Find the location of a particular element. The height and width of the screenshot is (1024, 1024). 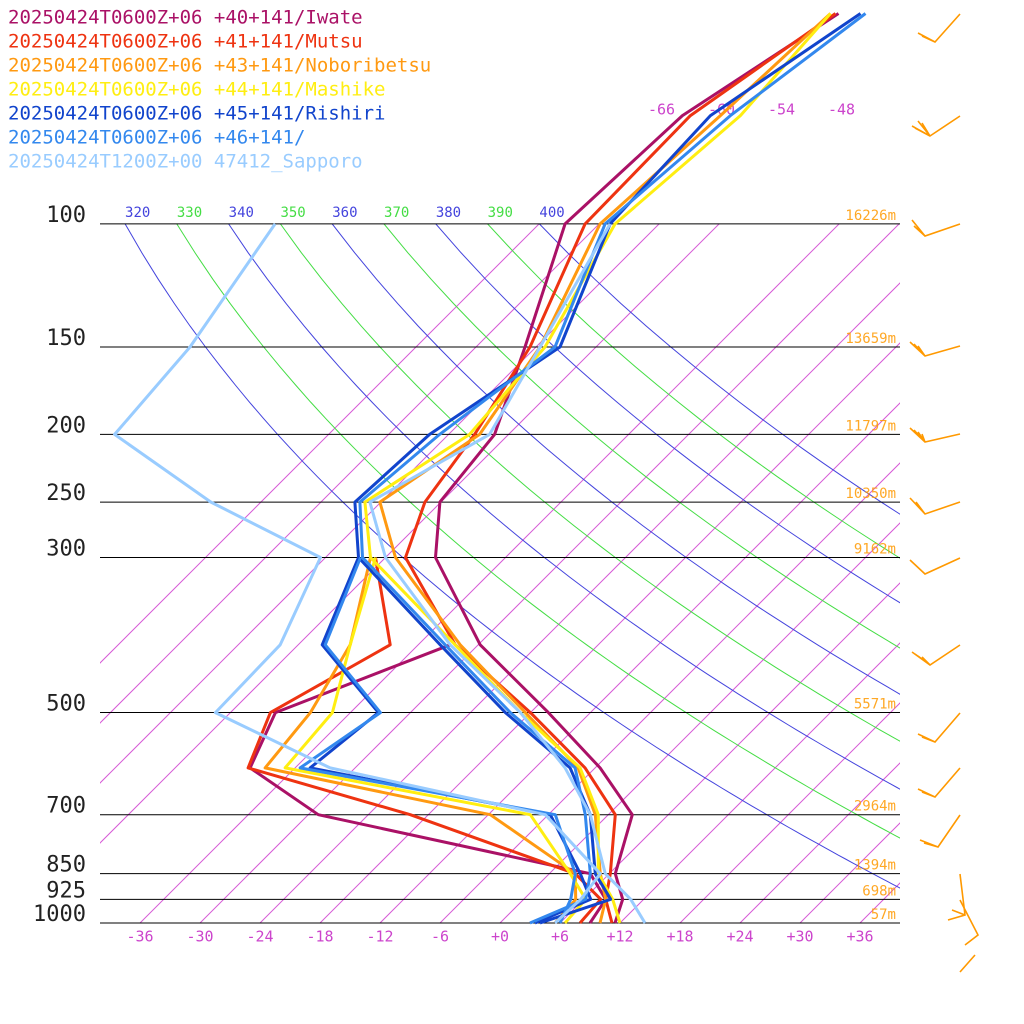

height-label: 5571m is located at coordinates (875, 705).